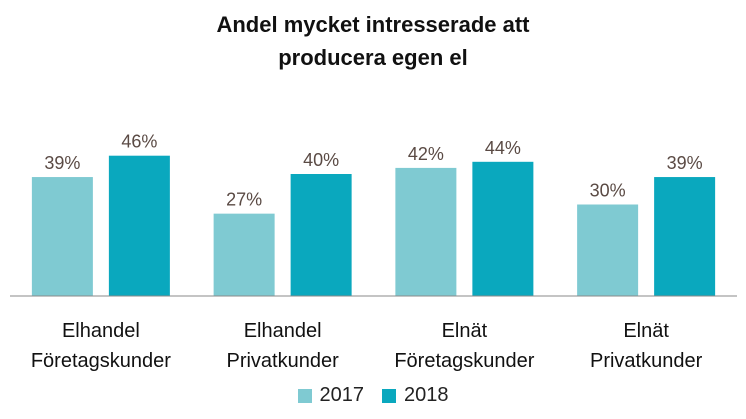 The width and height of the screenshot is (746, 419). I want to click on value-label-2018-1: 46%, so click(139, 142).